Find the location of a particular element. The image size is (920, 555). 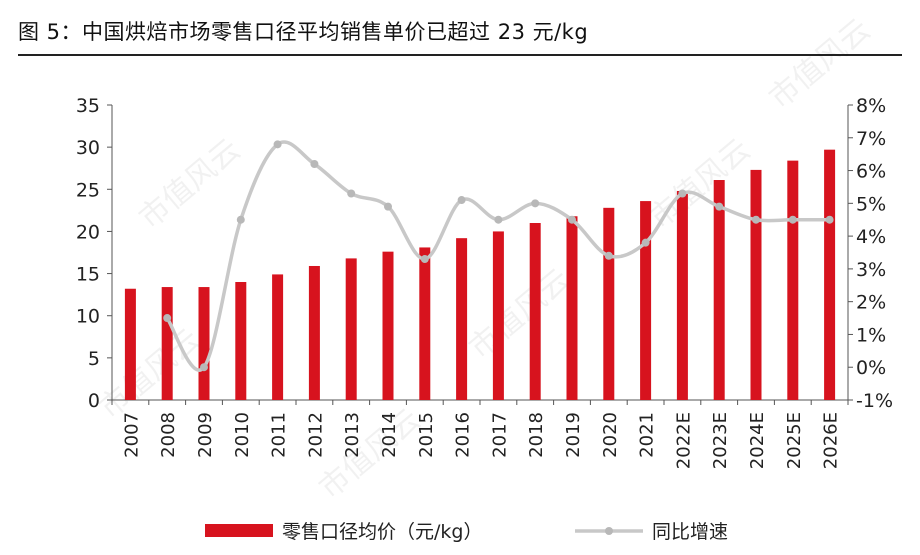

x-tick-label: 2012 is located at coordinates (315, 435).